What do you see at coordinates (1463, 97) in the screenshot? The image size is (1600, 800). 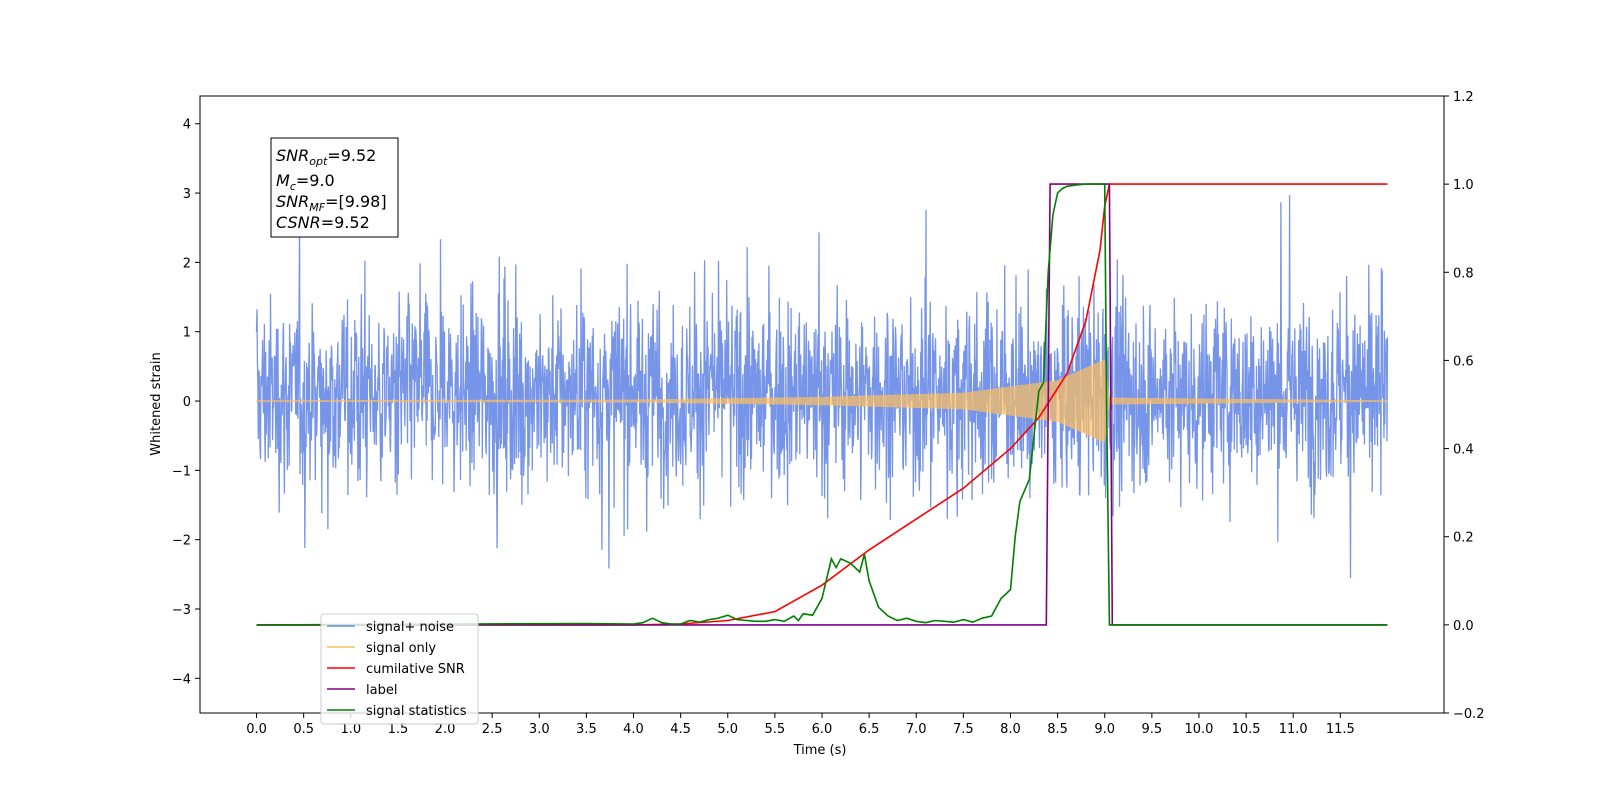 I see `y2-tick-label: 1.2` at bounding box center [1463, 97].